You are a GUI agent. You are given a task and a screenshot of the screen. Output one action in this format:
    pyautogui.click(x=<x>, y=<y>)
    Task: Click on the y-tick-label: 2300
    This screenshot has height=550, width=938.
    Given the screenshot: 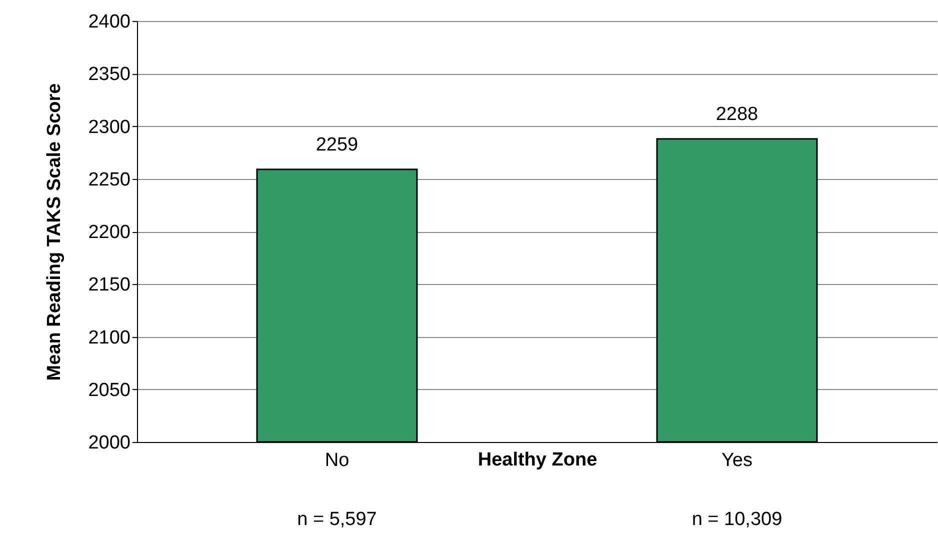 What is the action you would take?
    pyautogui.click(x=109, y=127)
    